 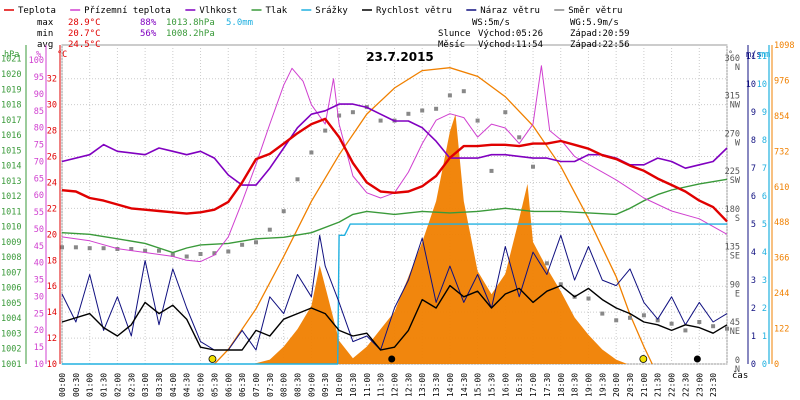 What do you see at coordinates (11, 350) in the screenshot?
I see `pressure-tick-label: 1002` at bounding box center [11, 350].